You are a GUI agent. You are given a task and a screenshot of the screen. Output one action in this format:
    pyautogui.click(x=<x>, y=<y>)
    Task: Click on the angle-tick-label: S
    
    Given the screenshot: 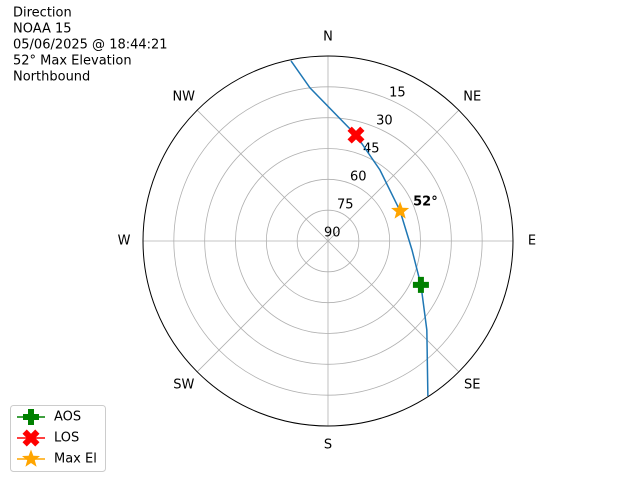 What is the action you would take?
    pyautogui.click(x=328, y=445)
    